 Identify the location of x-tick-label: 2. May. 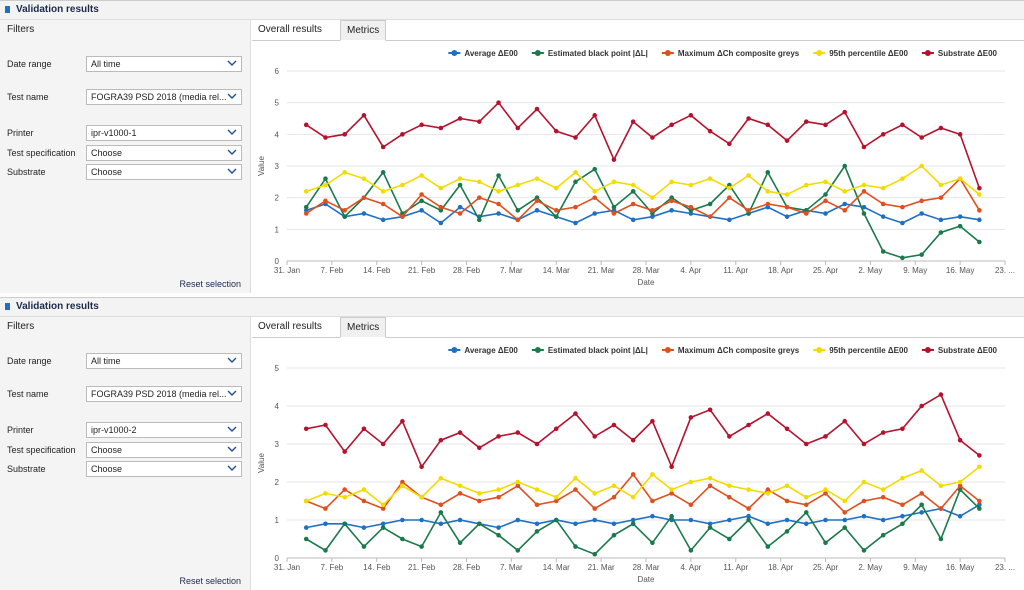
(870, 270).